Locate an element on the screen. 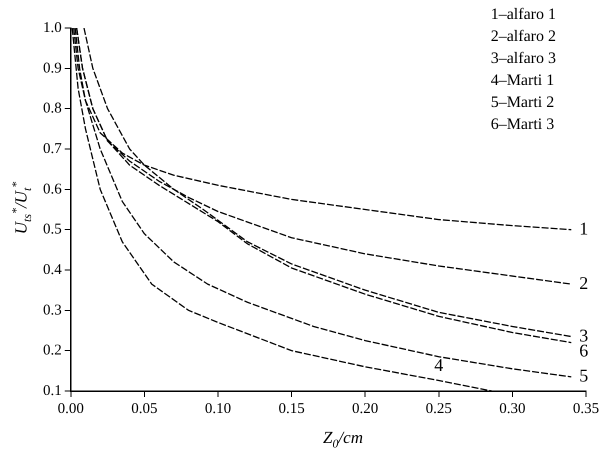  x-tick-label: 0.30 is located at coordinates (512, 408).